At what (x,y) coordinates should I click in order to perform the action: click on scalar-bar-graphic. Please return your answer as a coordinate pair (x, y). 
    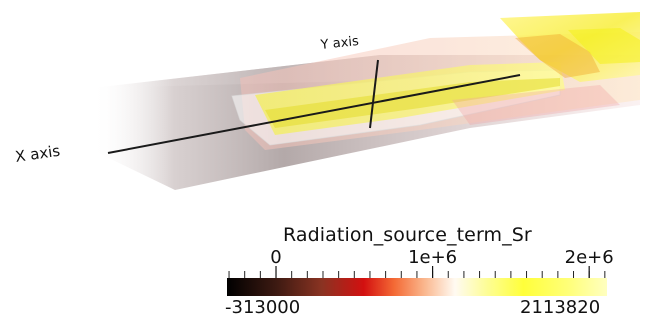
    Looking at the image, I should click on (417, 281).